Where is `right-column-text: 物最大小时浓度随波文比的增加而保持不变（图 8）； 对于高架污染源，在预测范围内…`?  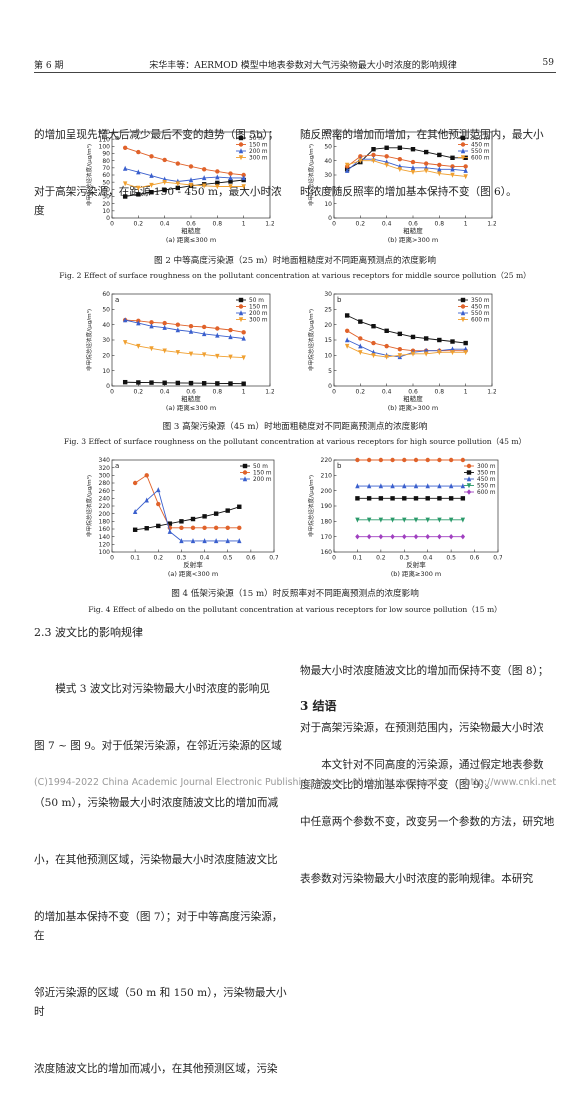 right-column-text: 物最大小时浓度随波文比的增加而保持不变（图 8）； 对于高架污染源，在预测范围内… is located at coordinates (429, 719).